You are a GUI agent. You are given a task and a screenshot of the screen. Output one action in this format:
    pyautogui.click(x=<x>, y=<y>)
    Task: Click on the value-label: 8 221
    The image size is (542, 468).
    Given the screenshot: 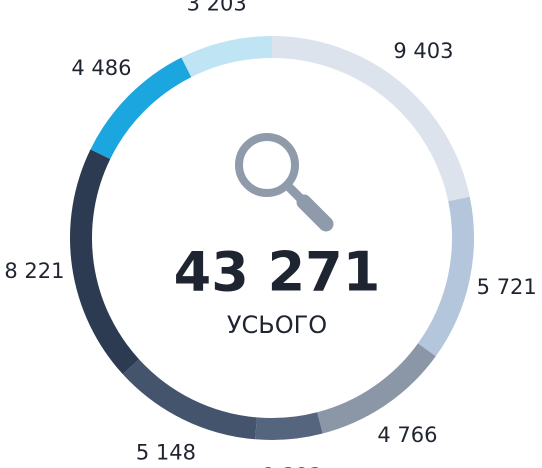 What is the action you would take?
    pyautogui.click(x=34, y=271)
    